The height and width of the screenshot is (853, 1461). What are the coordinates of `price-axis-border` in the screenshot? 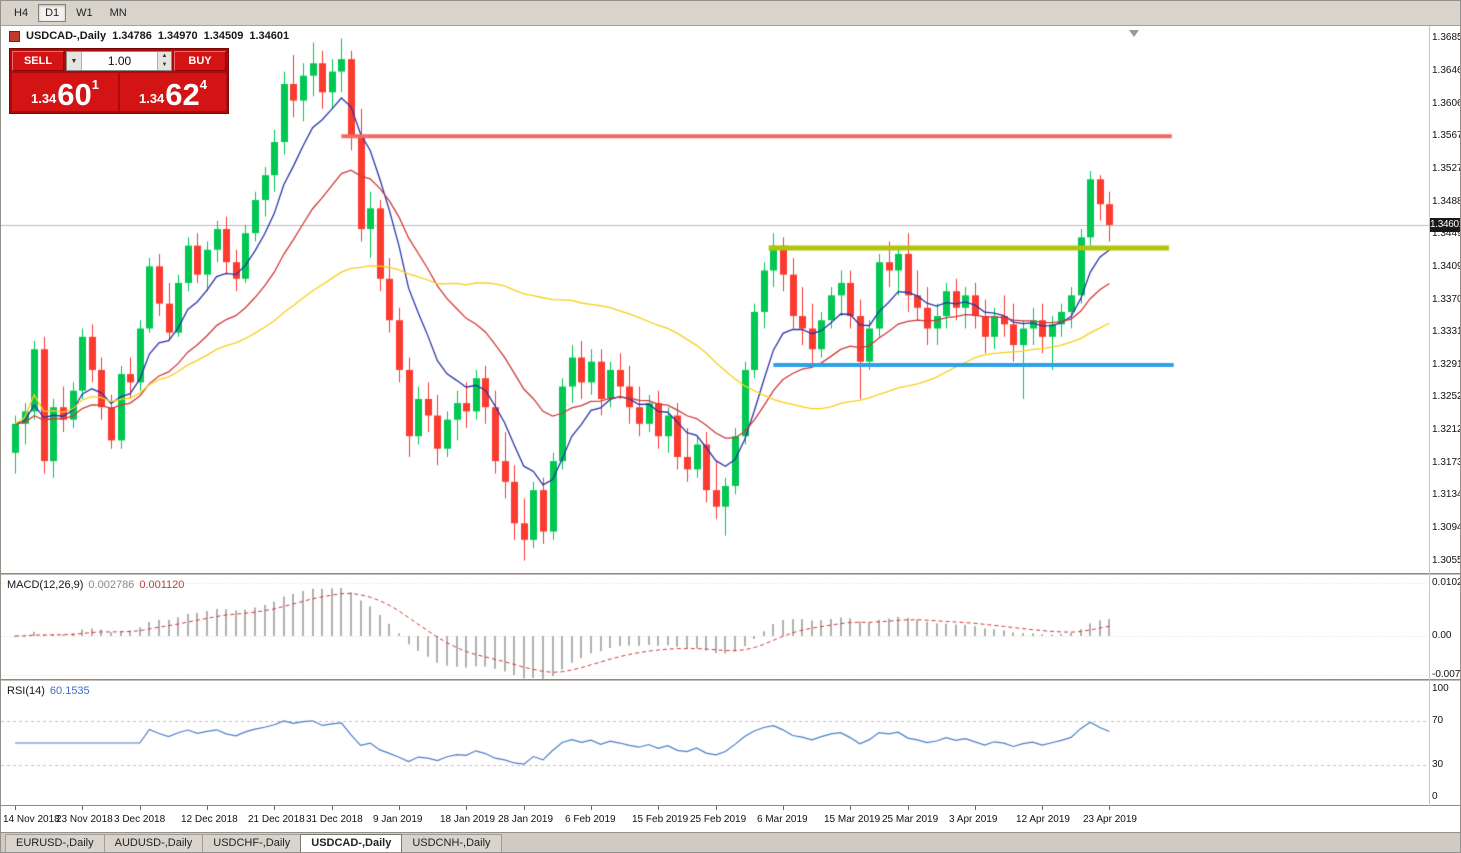 It's located at (1429, 416).